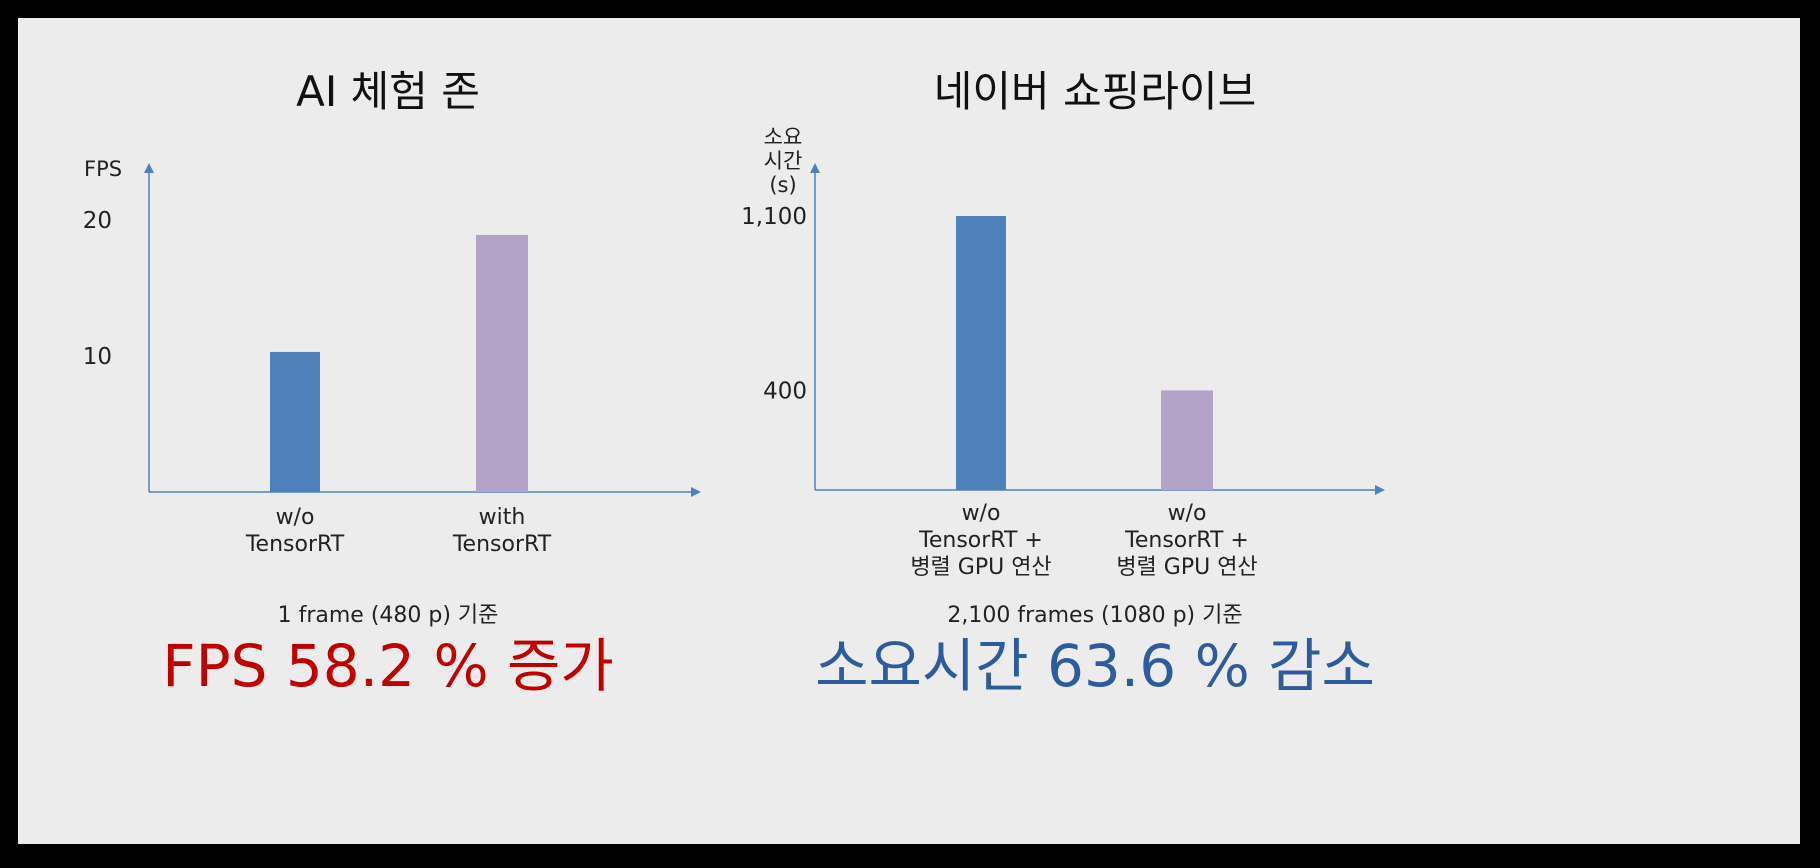 The width and height of the screenshot is (1820, 868). I want to click on category-label: w/o TensorRT, so click(295, 531).